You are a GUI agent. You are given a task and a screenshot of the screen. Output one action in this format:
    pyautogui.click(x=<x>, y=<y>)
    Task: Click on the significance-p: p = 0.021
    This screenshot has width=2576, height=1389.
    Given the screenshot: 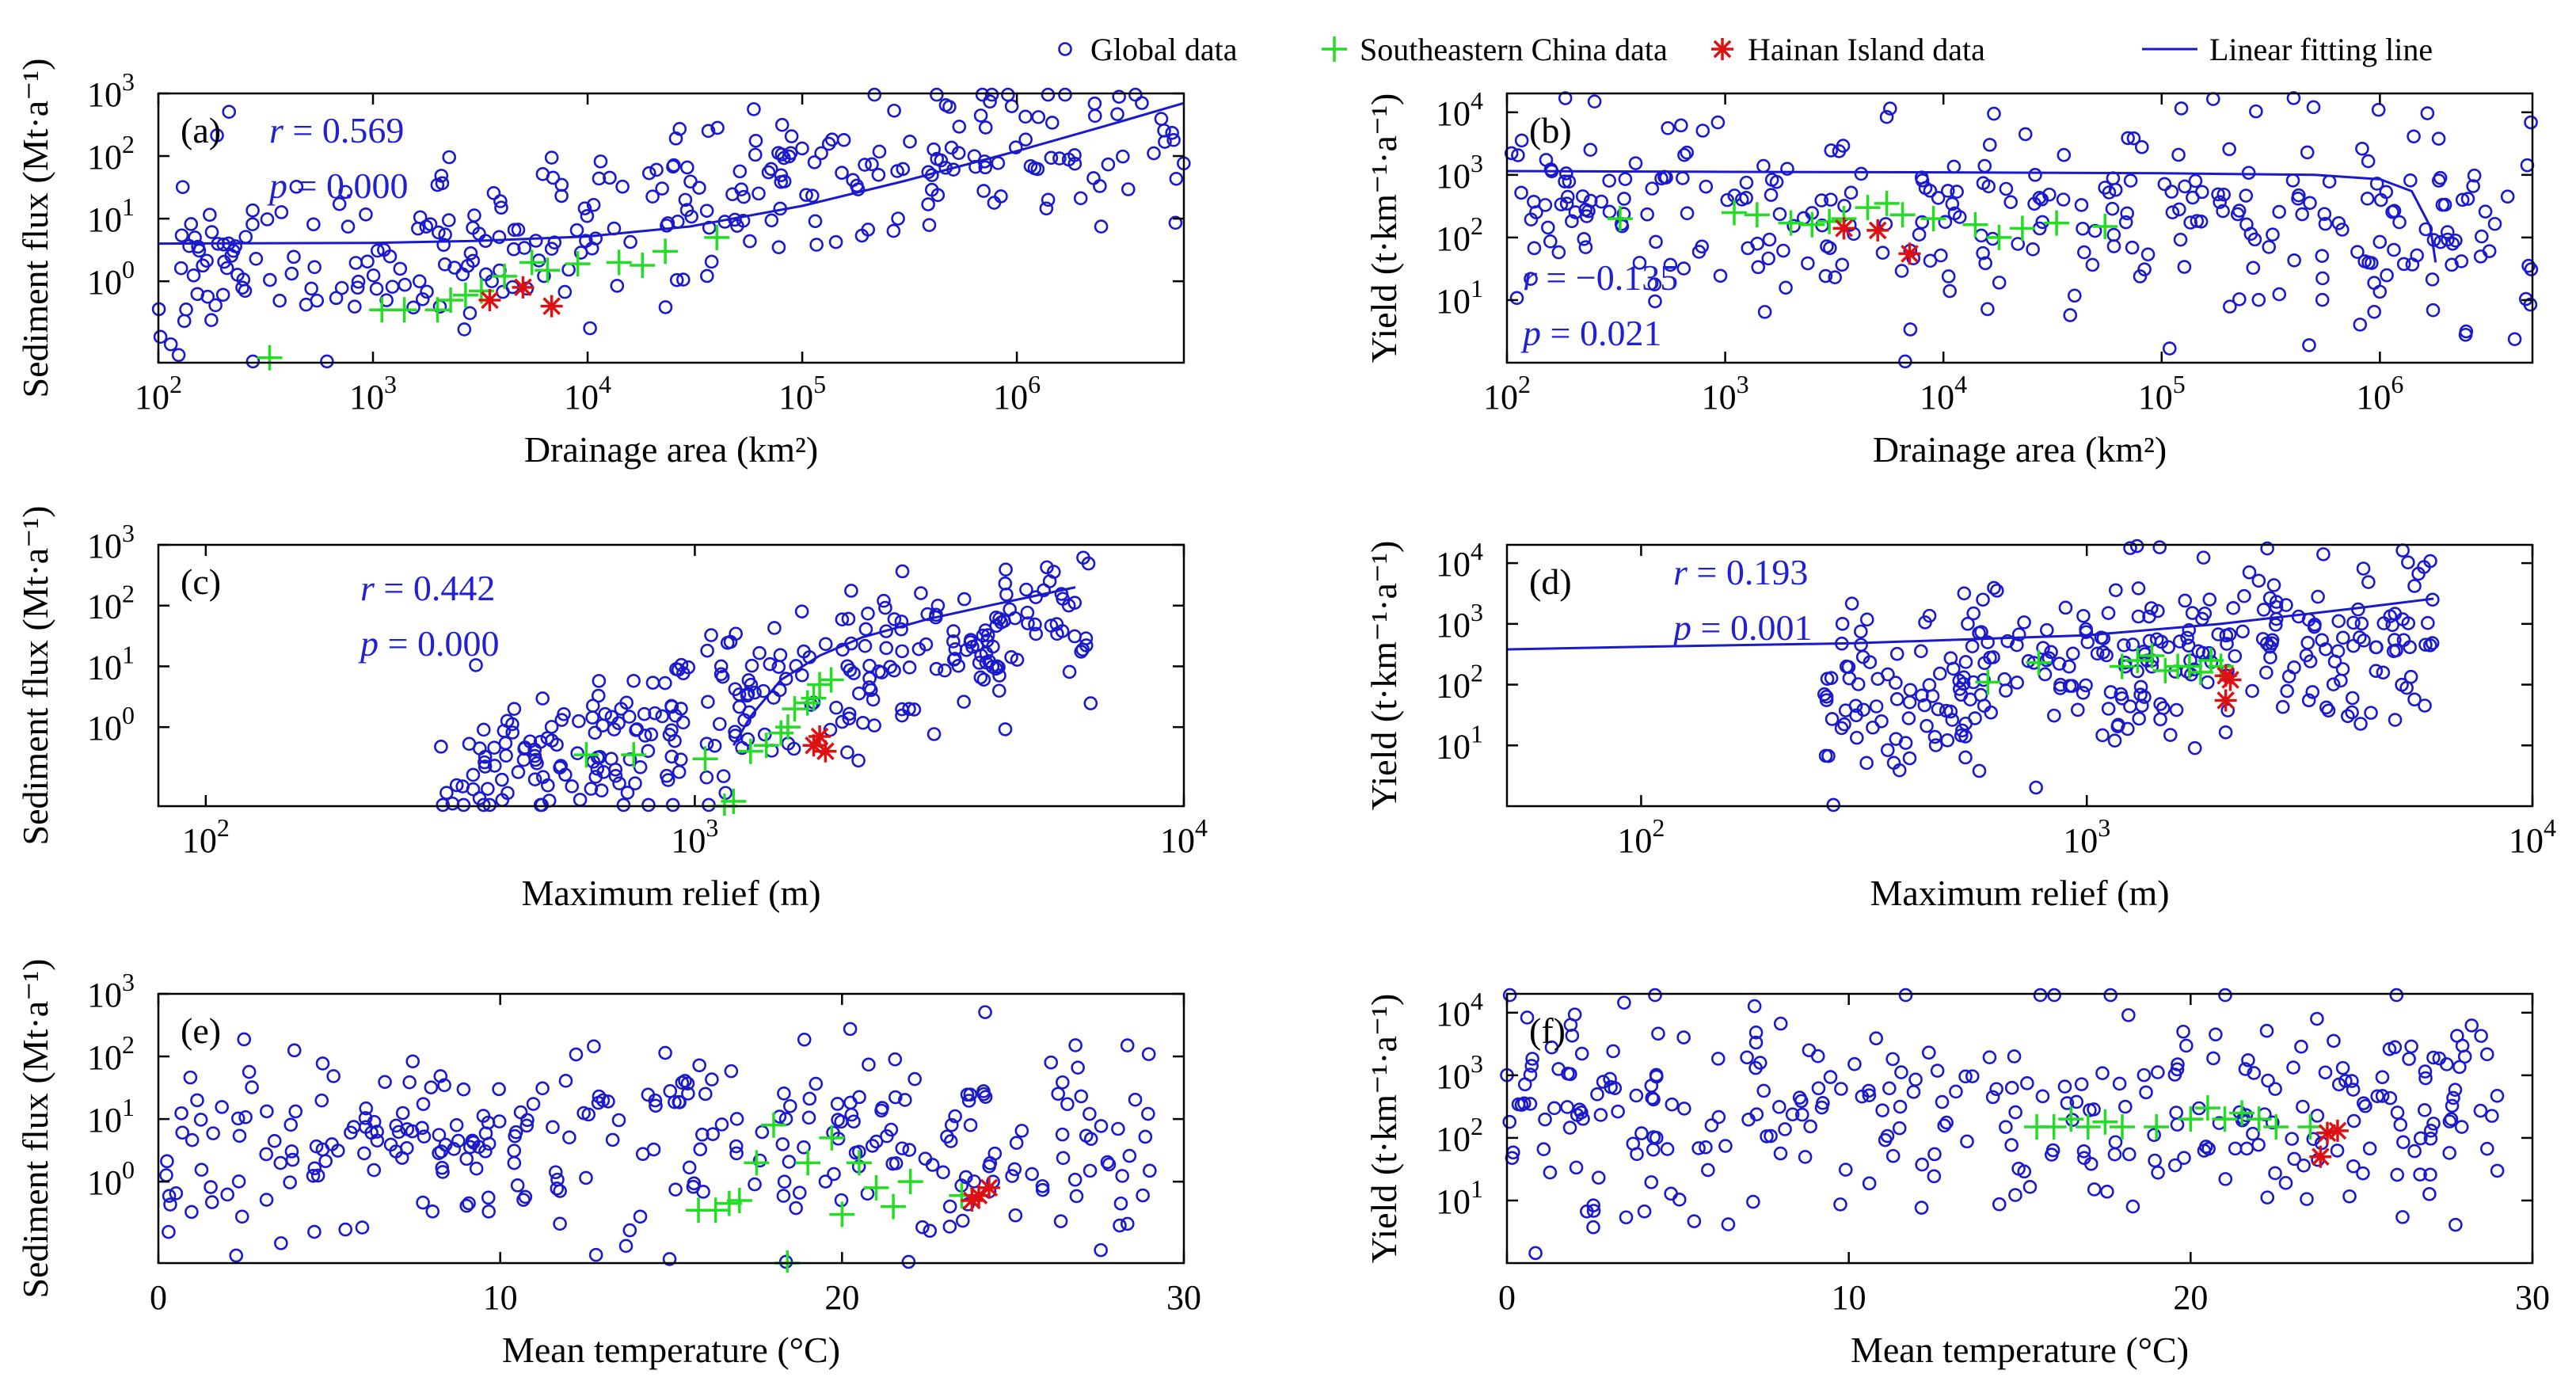 What is the action you would take?
    pyautogui.click(x=1590, y=333)
    